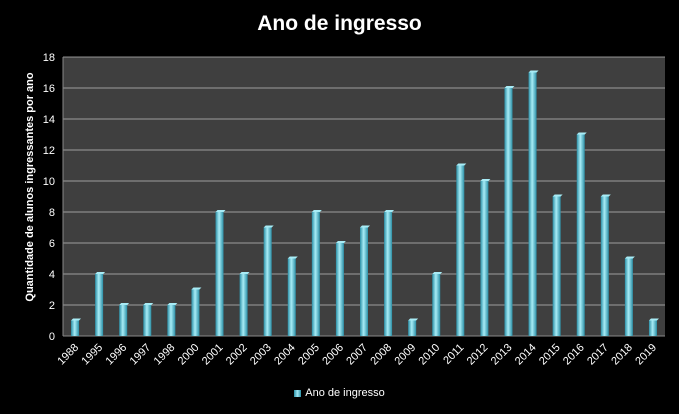 The height and width of the screenshot is (414, 679). Describe the element at coordinates (646, 355) in the screenshot. I see `x-tick-label: 2019` at that location.